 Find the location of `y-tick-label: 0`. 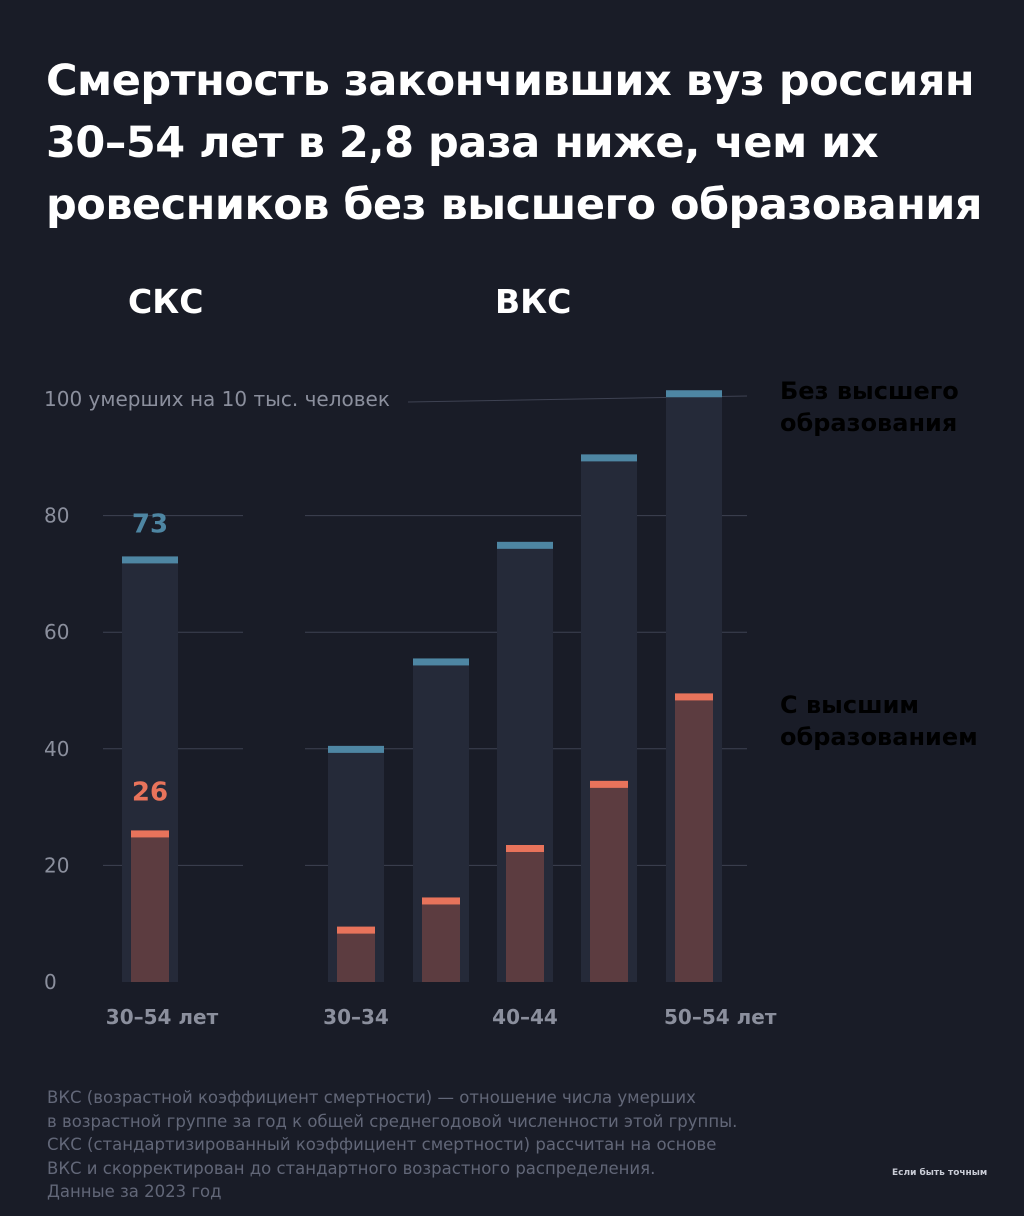

y-tick-label: 0 is located at coordinates (50, 982).